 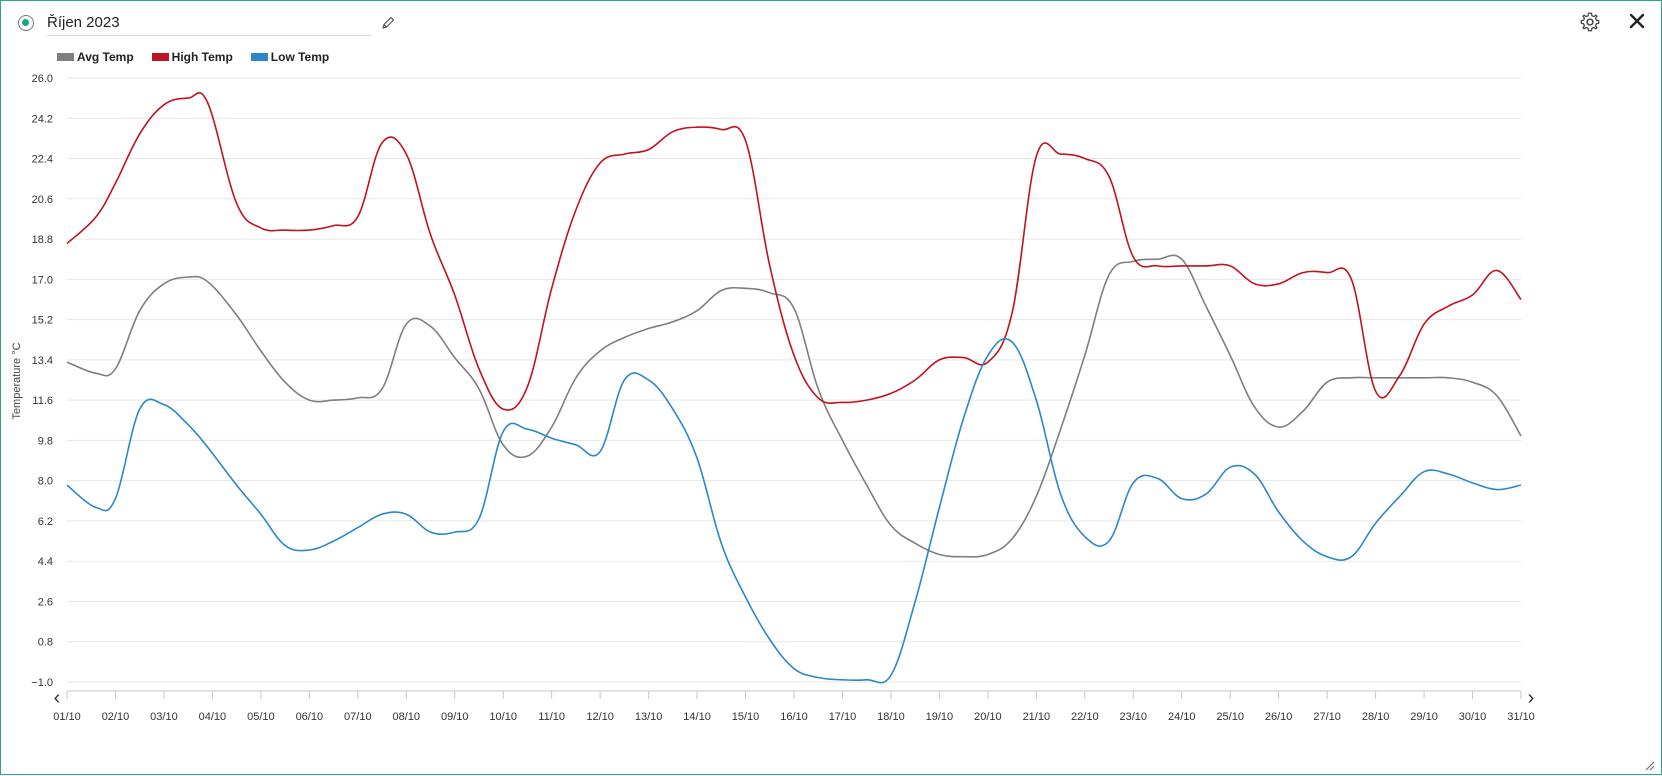 What do you see at coordinates (57, 698) in the screenshot?
I see `prev-arrow: ‹` at bounding box center [57, 698].